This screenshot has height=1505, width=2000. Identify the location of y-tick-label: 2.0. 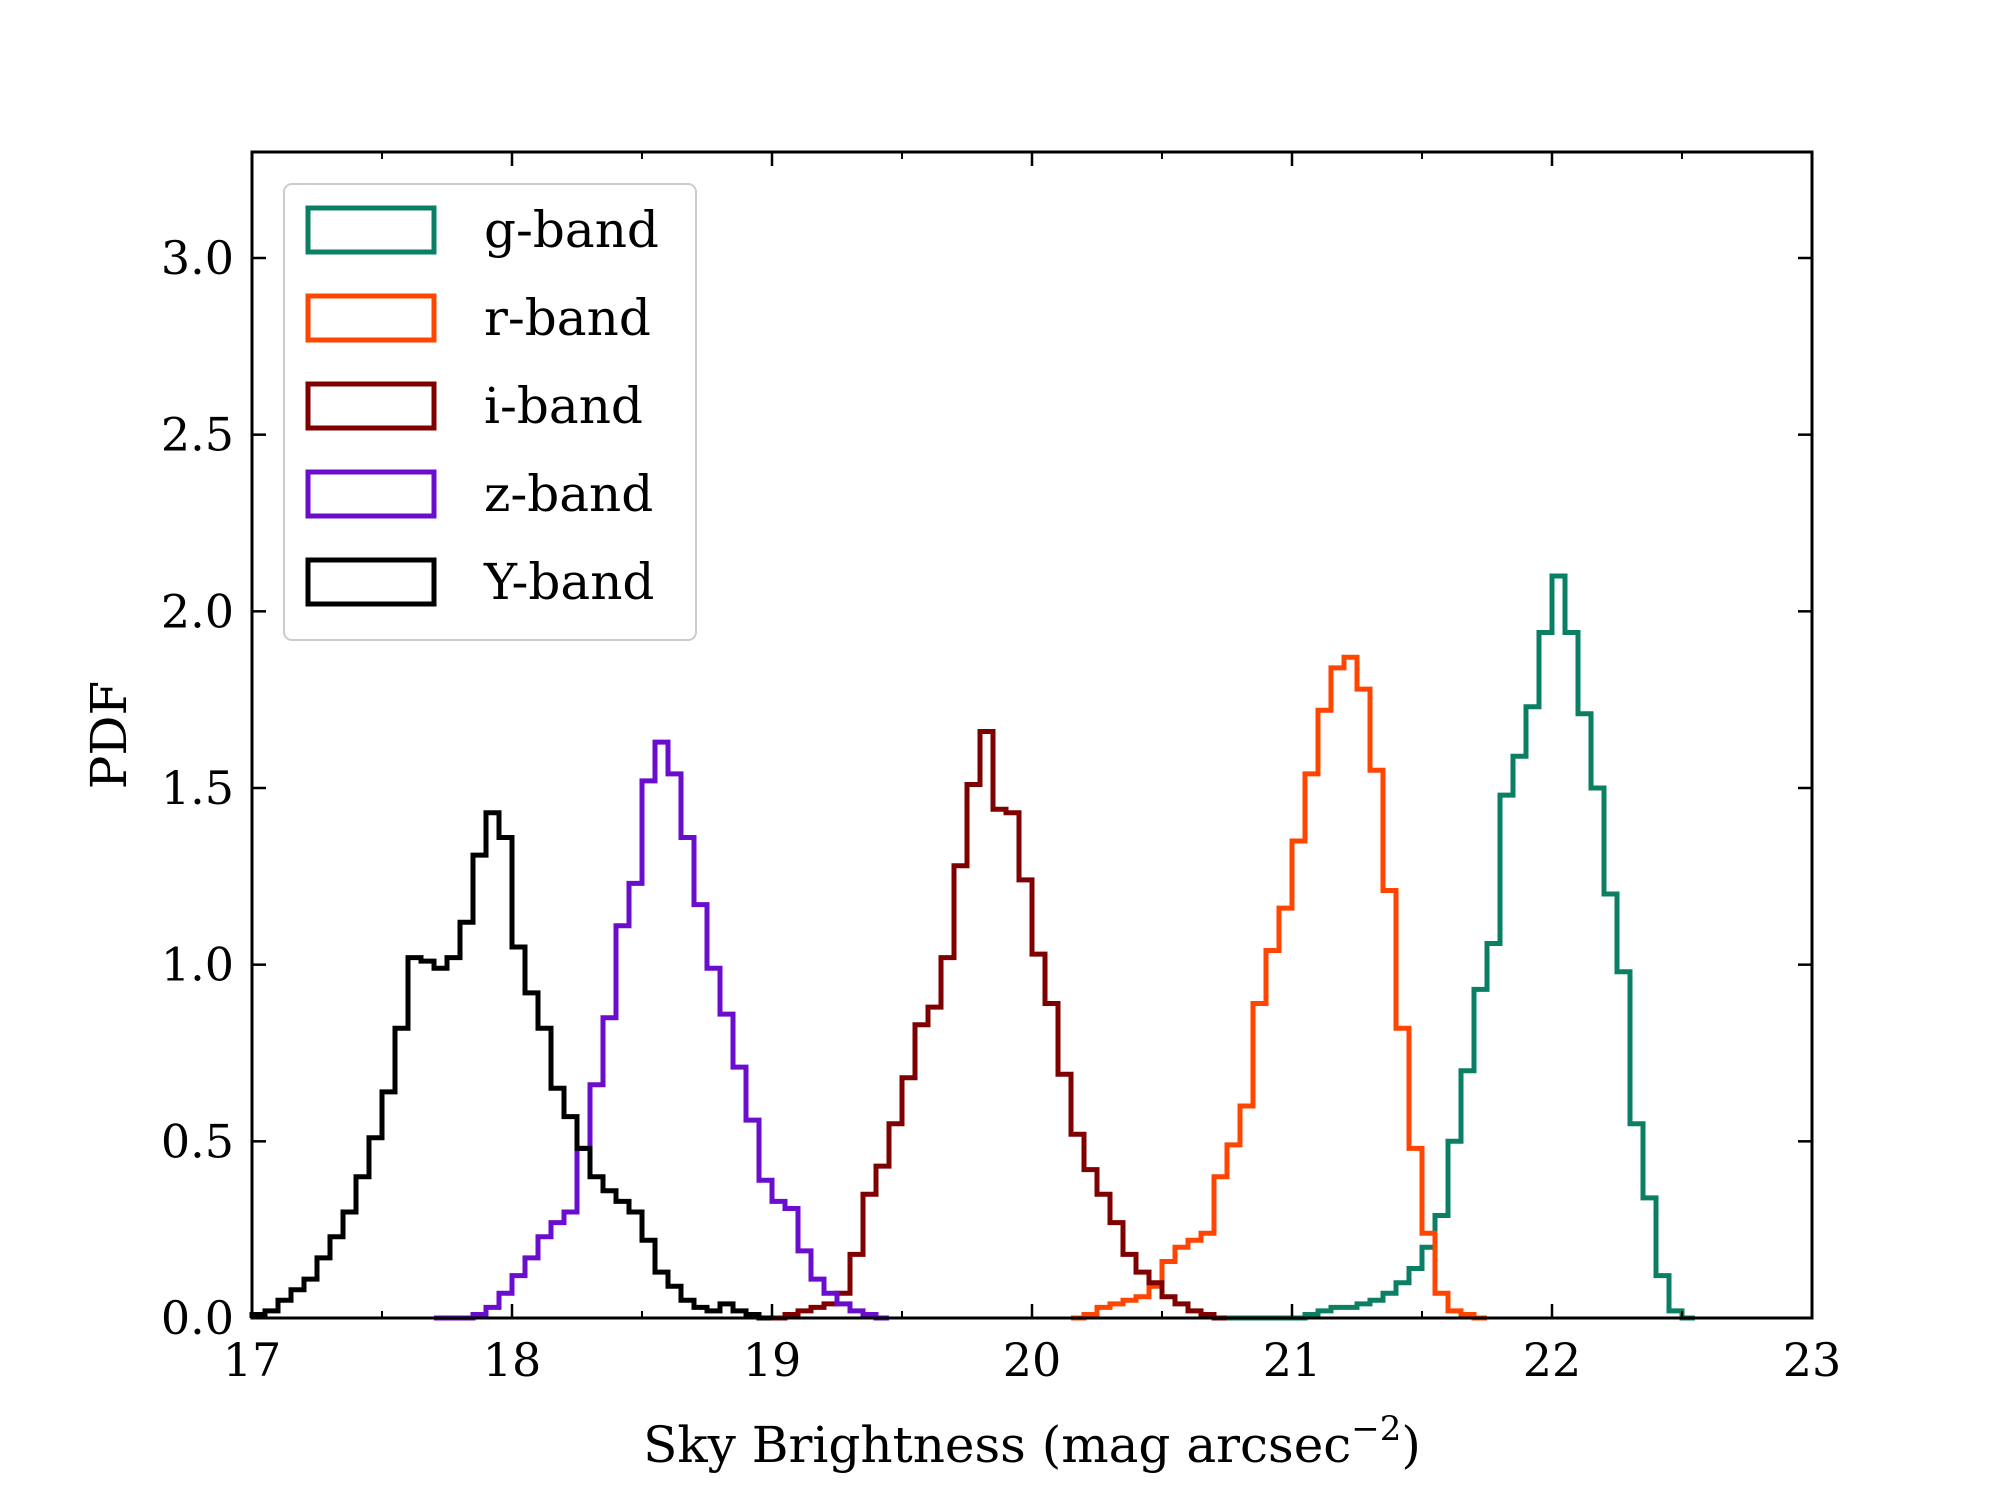
(197, 611).